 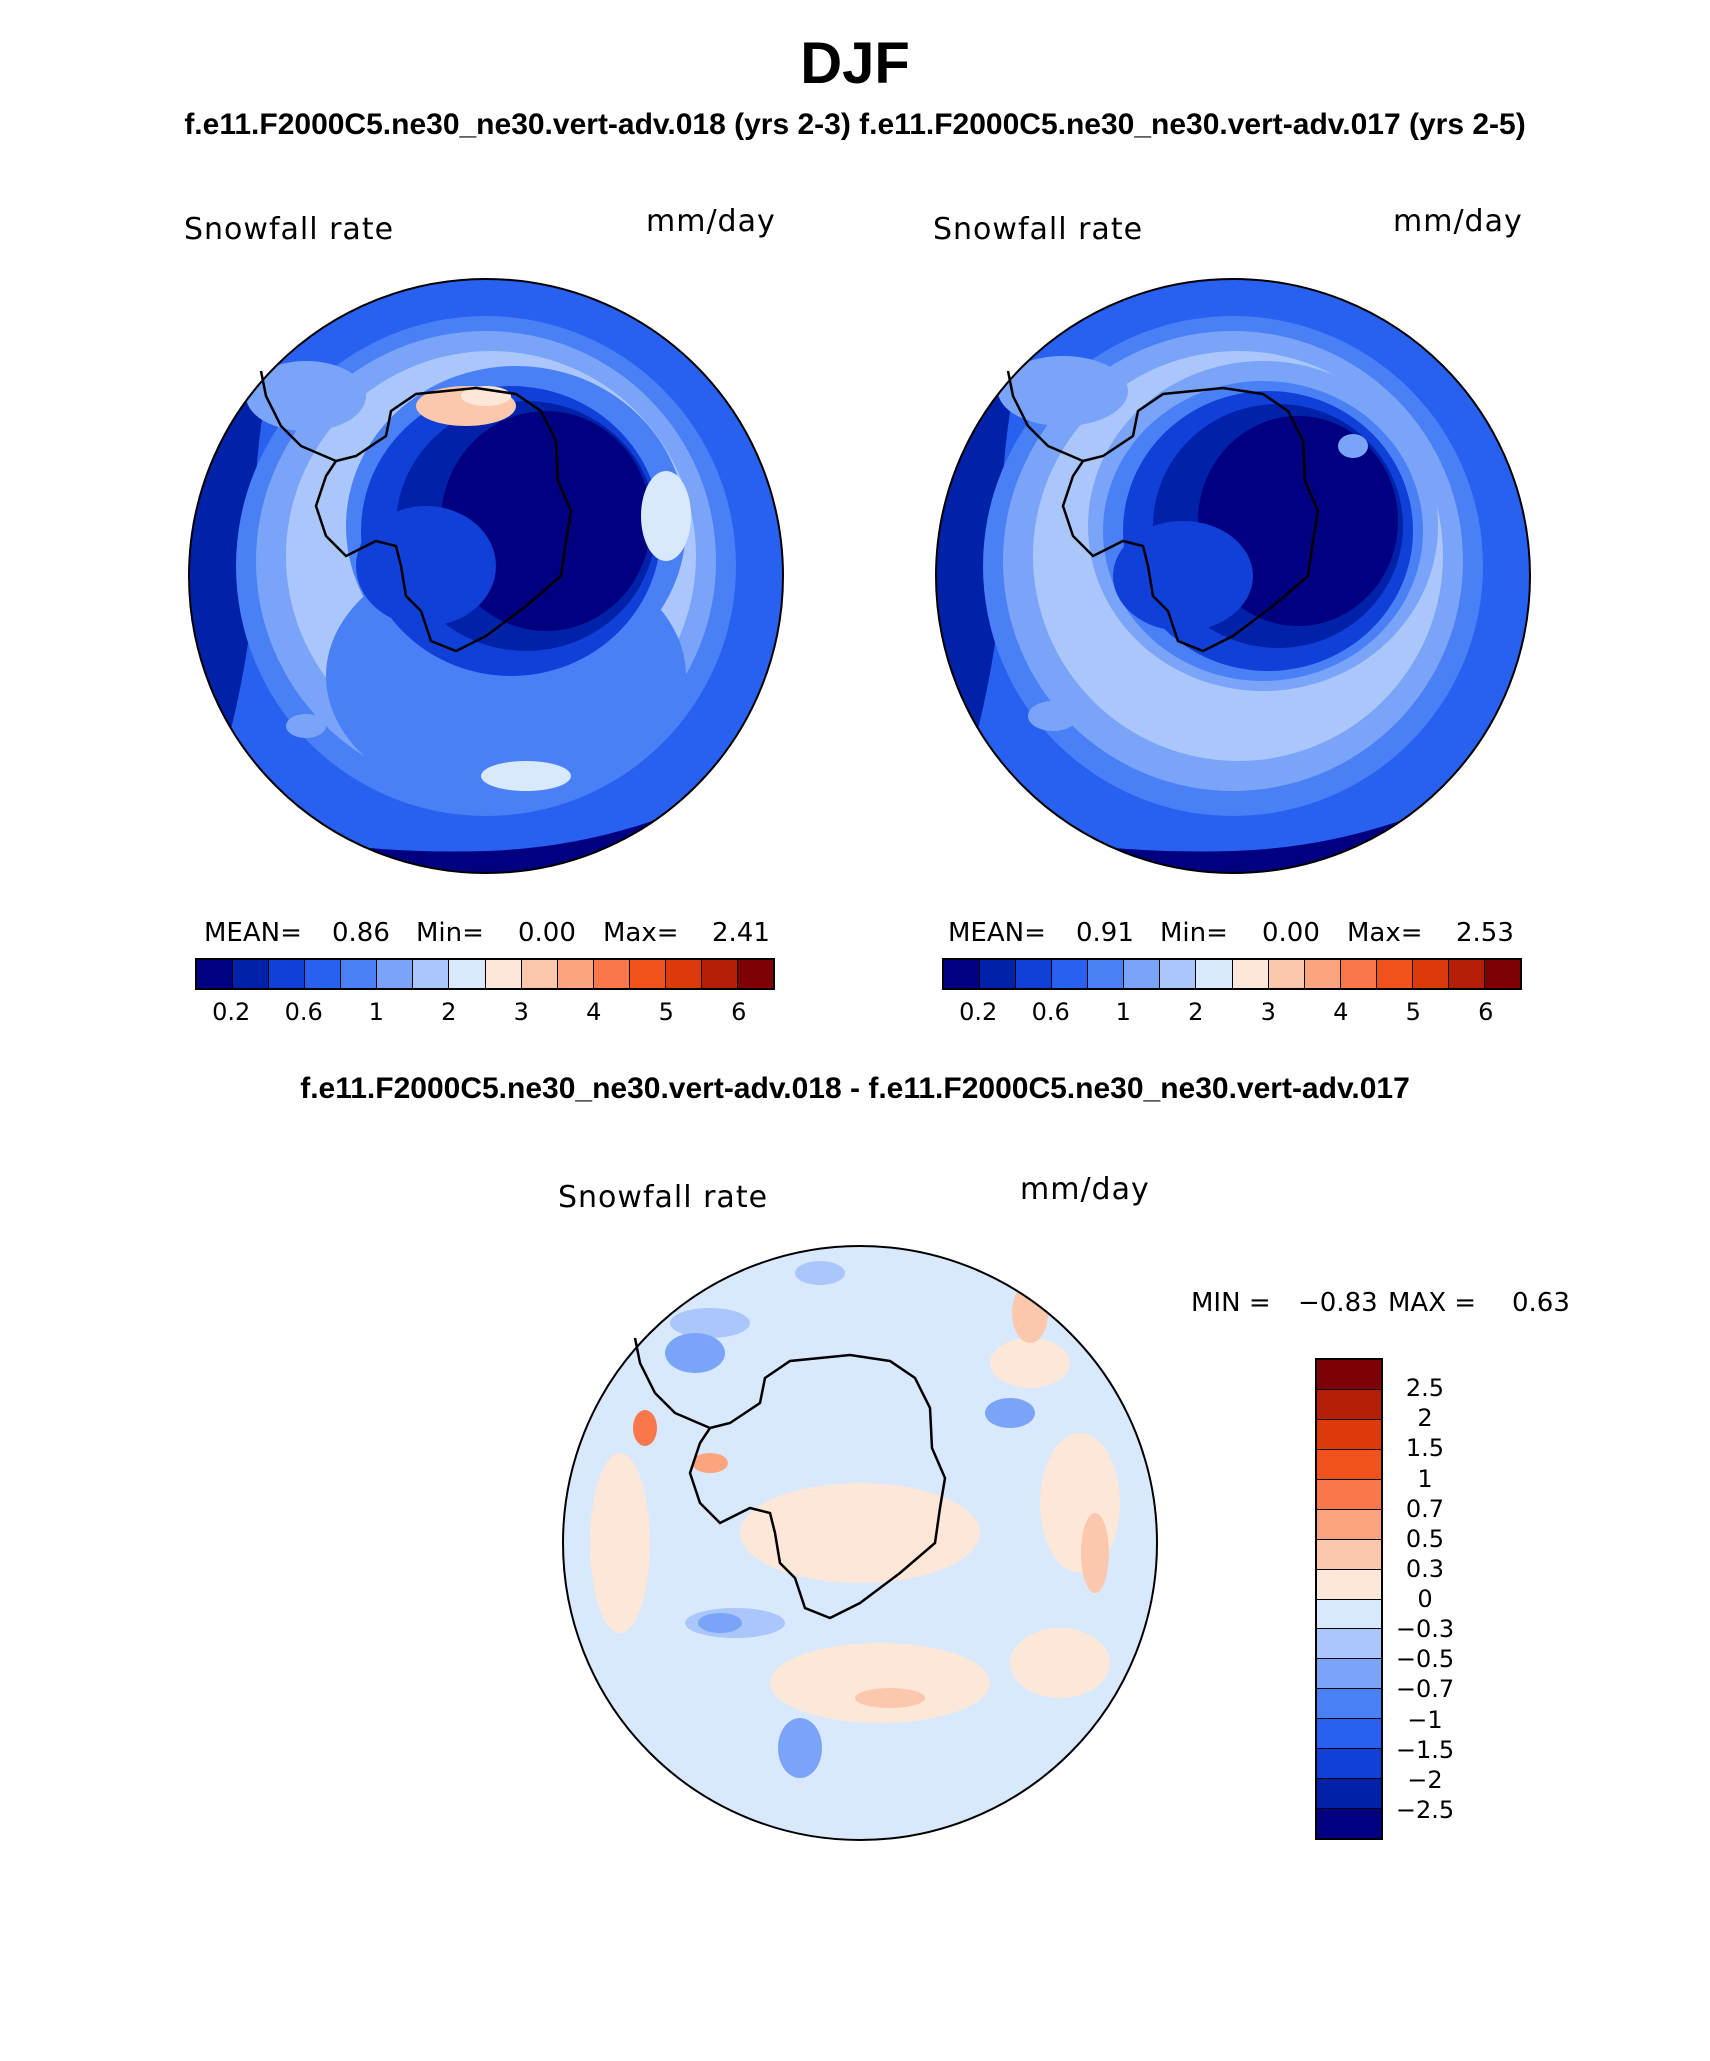 What do you see at coordinates (1194, 933) in the screenshot?
I see `panel2-min-label: Min=` at bounding box center [1194, 933].